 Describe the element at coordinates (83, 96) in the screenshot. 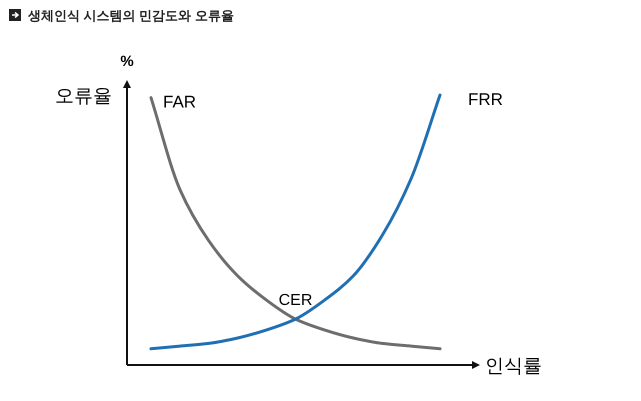

I see `y-axis-title: 오류율` at that location.